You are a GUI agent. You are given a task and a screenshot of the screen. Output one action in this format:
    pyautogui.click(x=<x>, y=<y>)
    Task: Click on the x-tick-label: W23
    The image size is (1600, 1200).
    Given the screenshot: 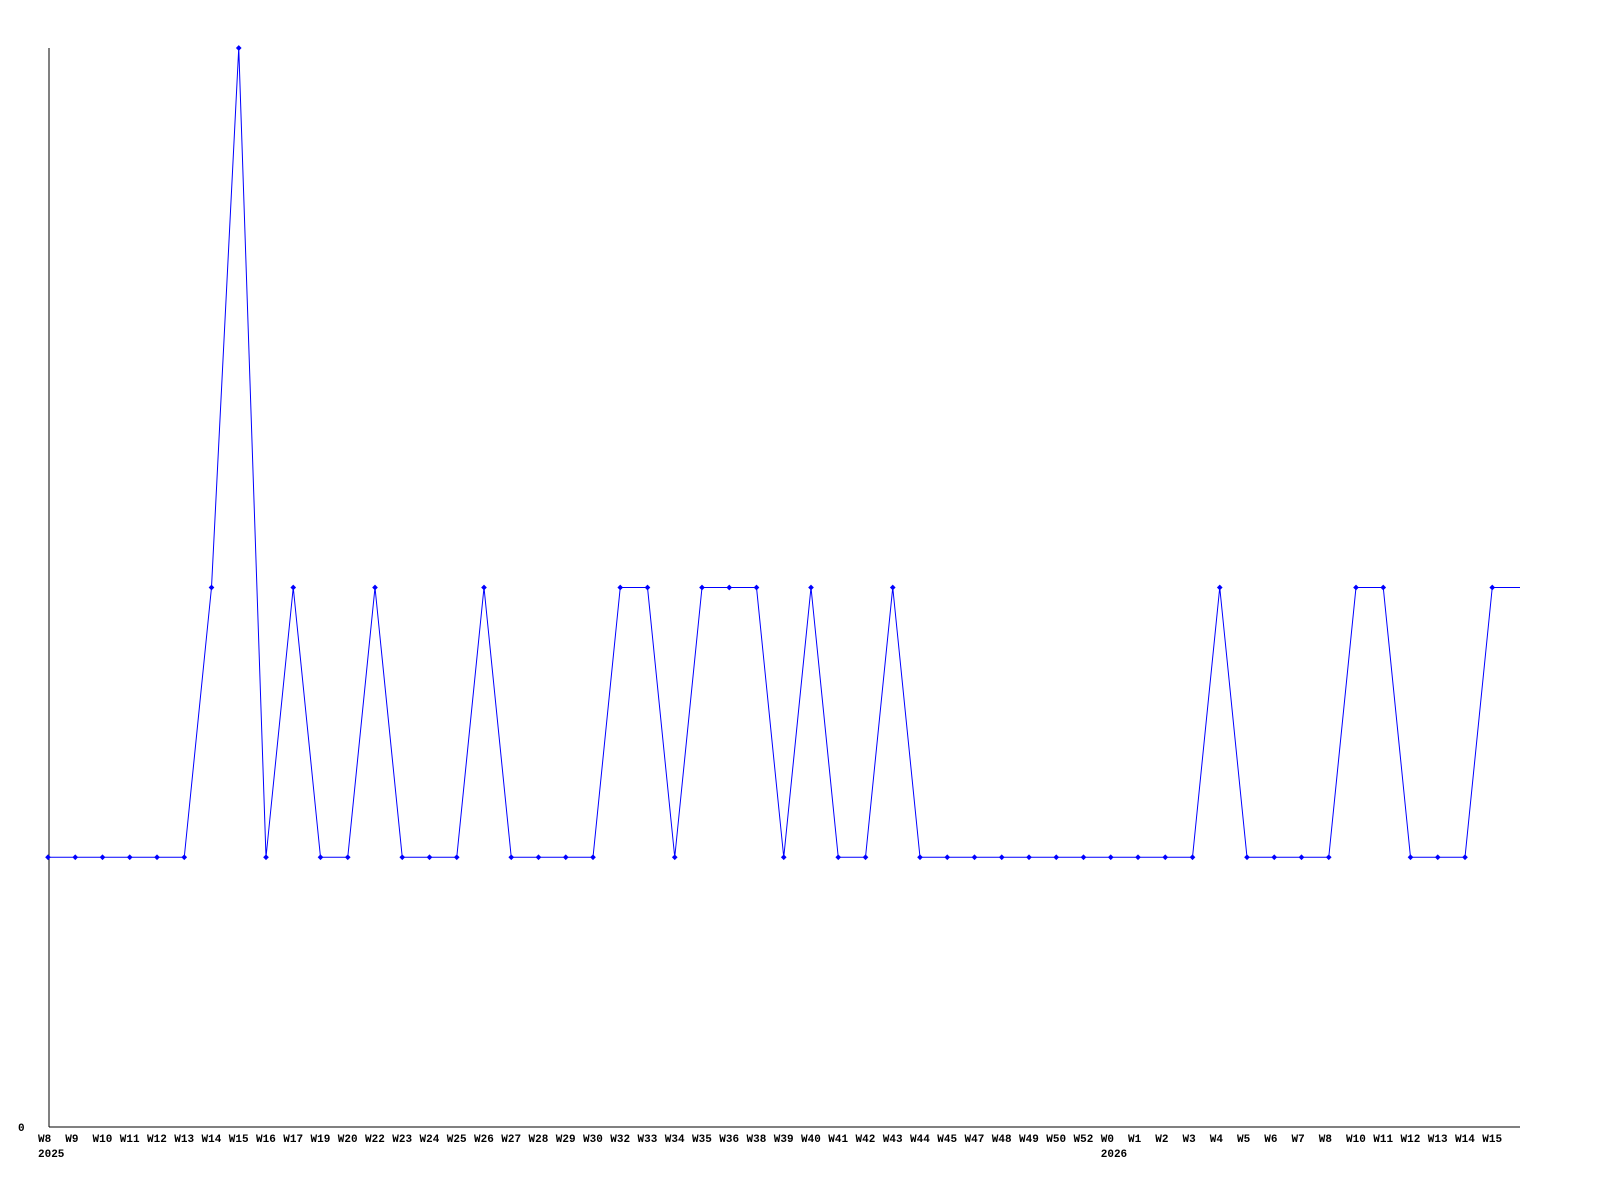 What is the action you would take?
    pyautogui.click(x=402, y=1140)
    